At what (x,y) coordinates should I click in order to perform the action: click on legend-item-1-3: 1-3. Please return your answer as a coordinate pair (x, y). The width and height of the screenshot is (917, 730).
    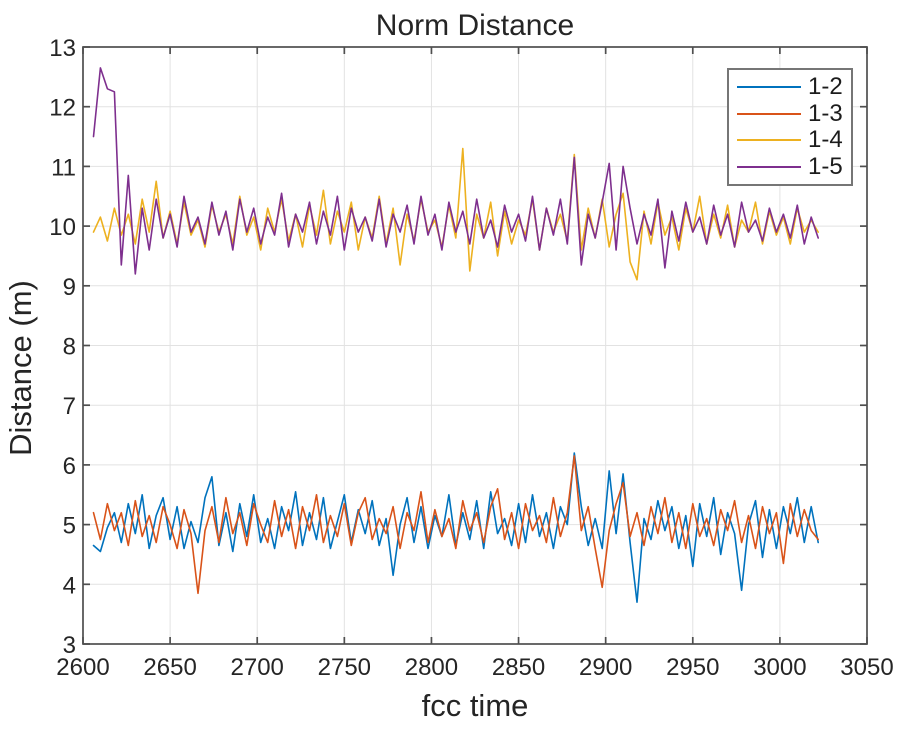
    Looking at the image, I should click on (794, 113).